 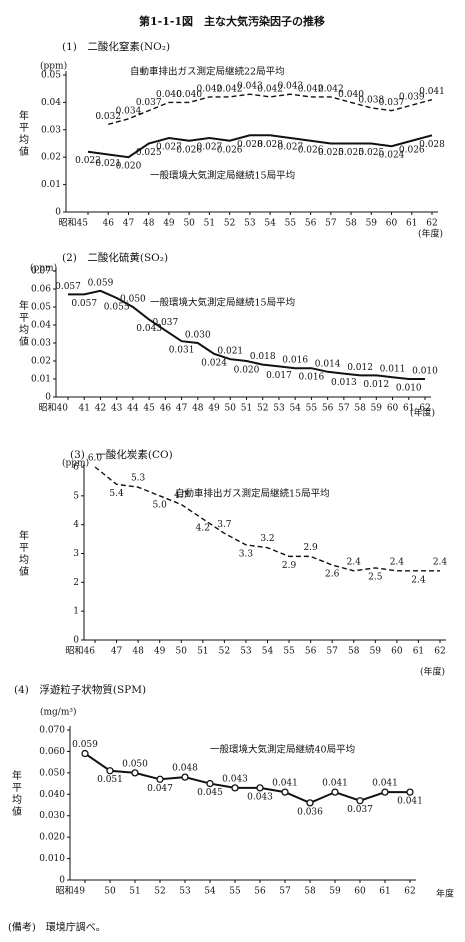 What do you see at coordinates (160, 789) in the screenshot?
I see `value-label: 0.047` at bounding box center [160, 789].